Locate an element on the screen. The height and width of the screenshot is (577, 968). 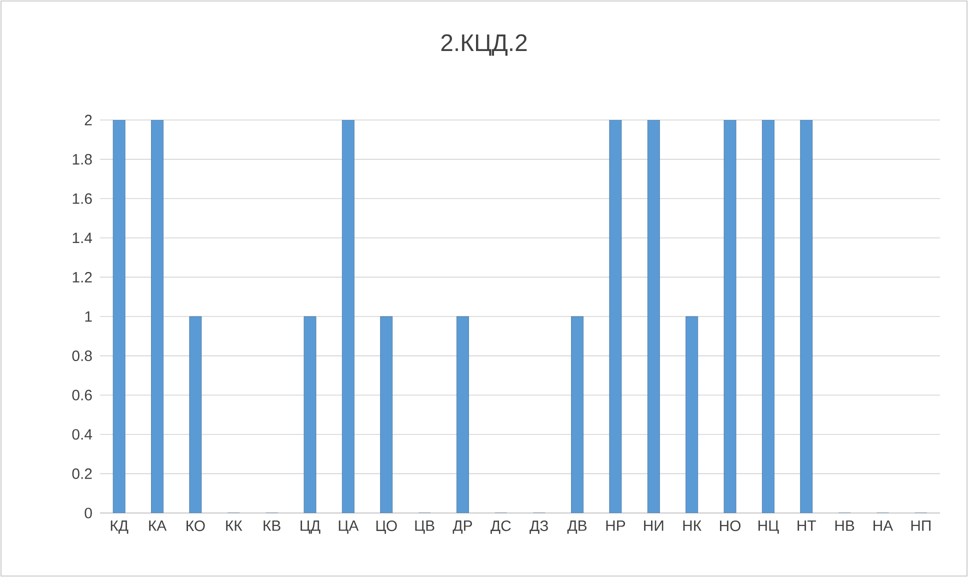
x-tick-label: НИ is located at coordinates (654, 525).